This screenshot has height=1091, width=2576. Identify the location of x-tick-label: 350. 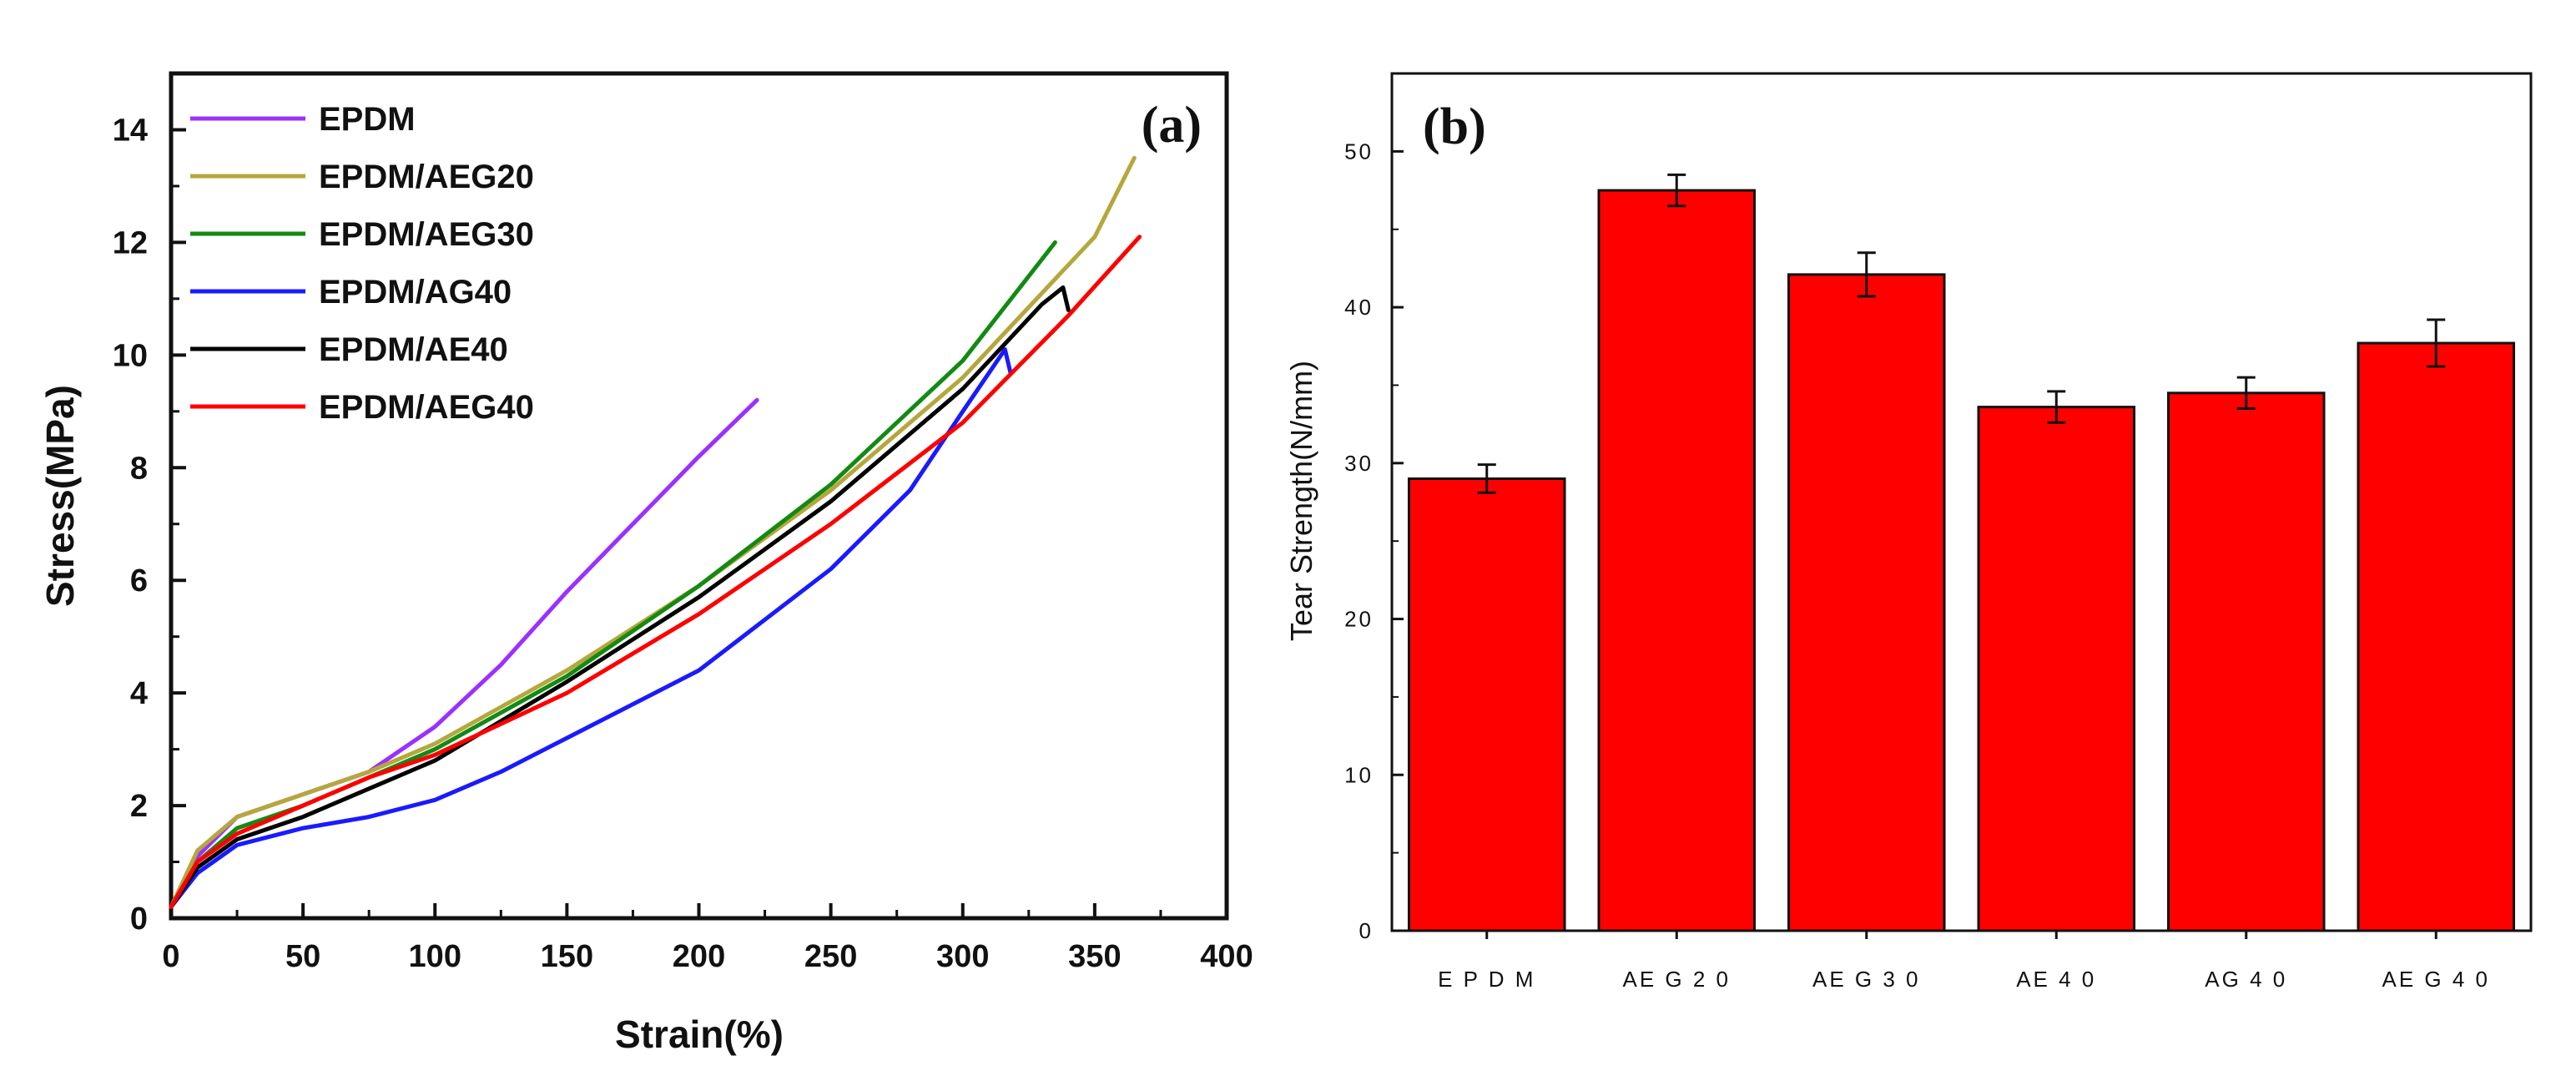
(1094, 956).